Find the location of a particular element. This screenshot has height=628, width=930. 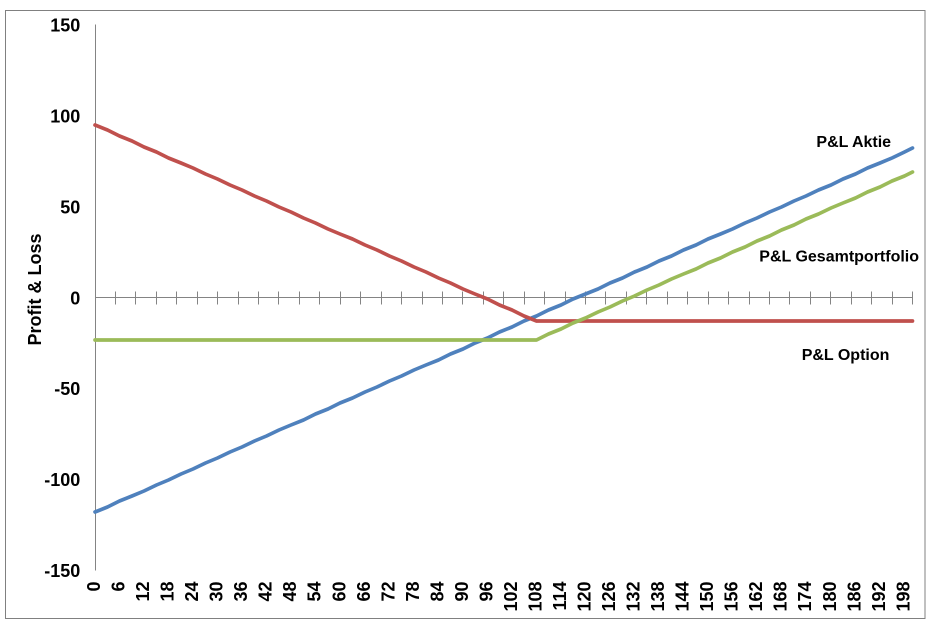

svg-text: 102 is located at coordinates (511, 597).